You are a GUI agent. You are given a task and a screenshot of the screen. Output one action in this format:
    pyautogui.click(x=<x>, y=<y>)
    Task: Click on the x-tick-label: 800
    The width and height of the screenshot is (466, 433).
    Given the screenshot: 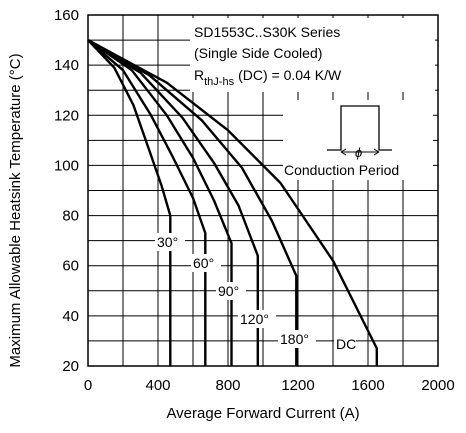 What is the action you would take?
    pyautogui.click(x=227, y=385)
    